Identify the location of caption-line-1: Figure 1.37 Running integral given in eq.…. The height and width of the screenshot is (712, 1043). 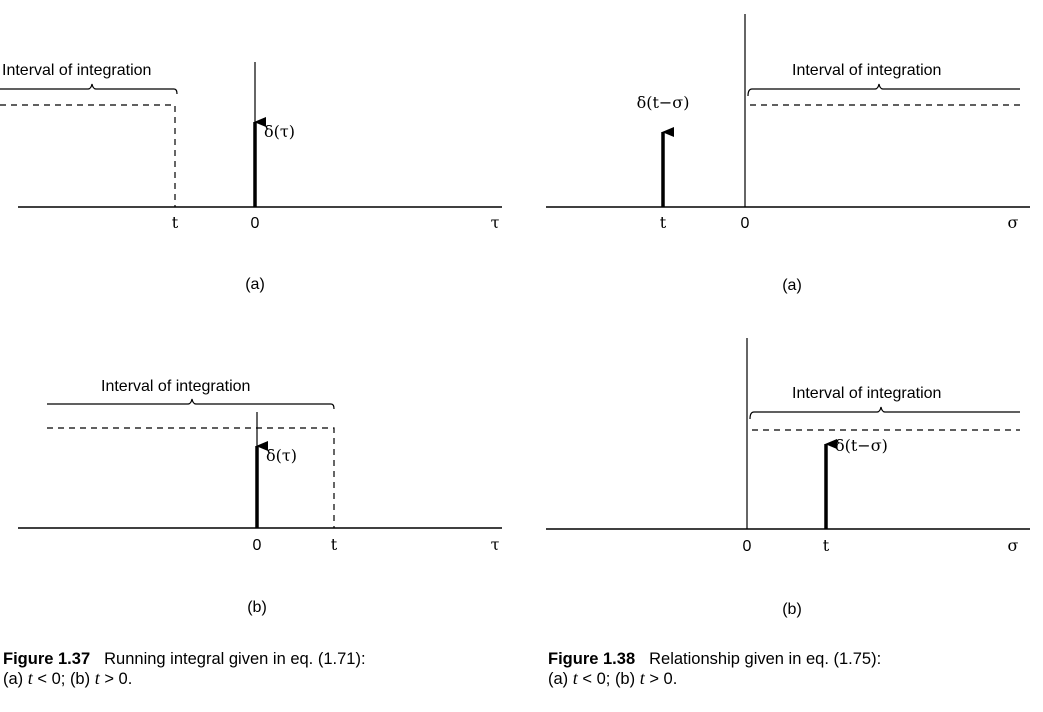
(184, 659).